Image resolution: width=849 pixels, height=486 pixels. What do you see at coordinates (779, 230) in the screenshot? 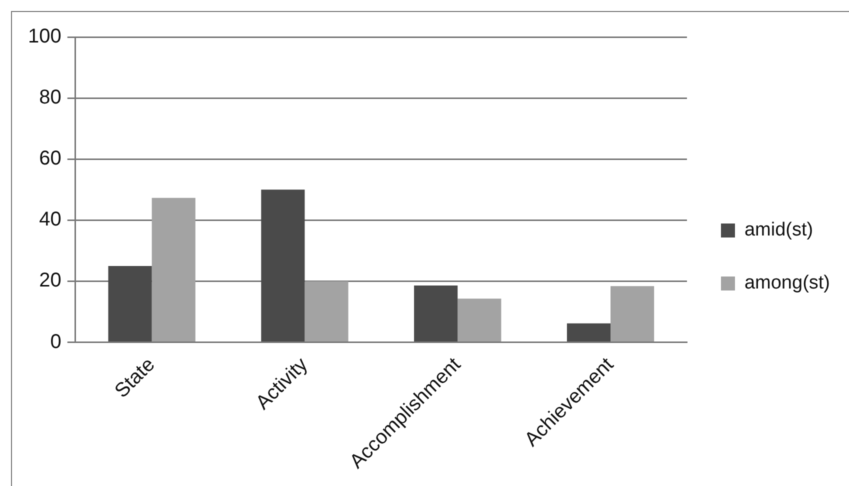
I see `legend-label: amid(st)` at bounding box center [779, 230].